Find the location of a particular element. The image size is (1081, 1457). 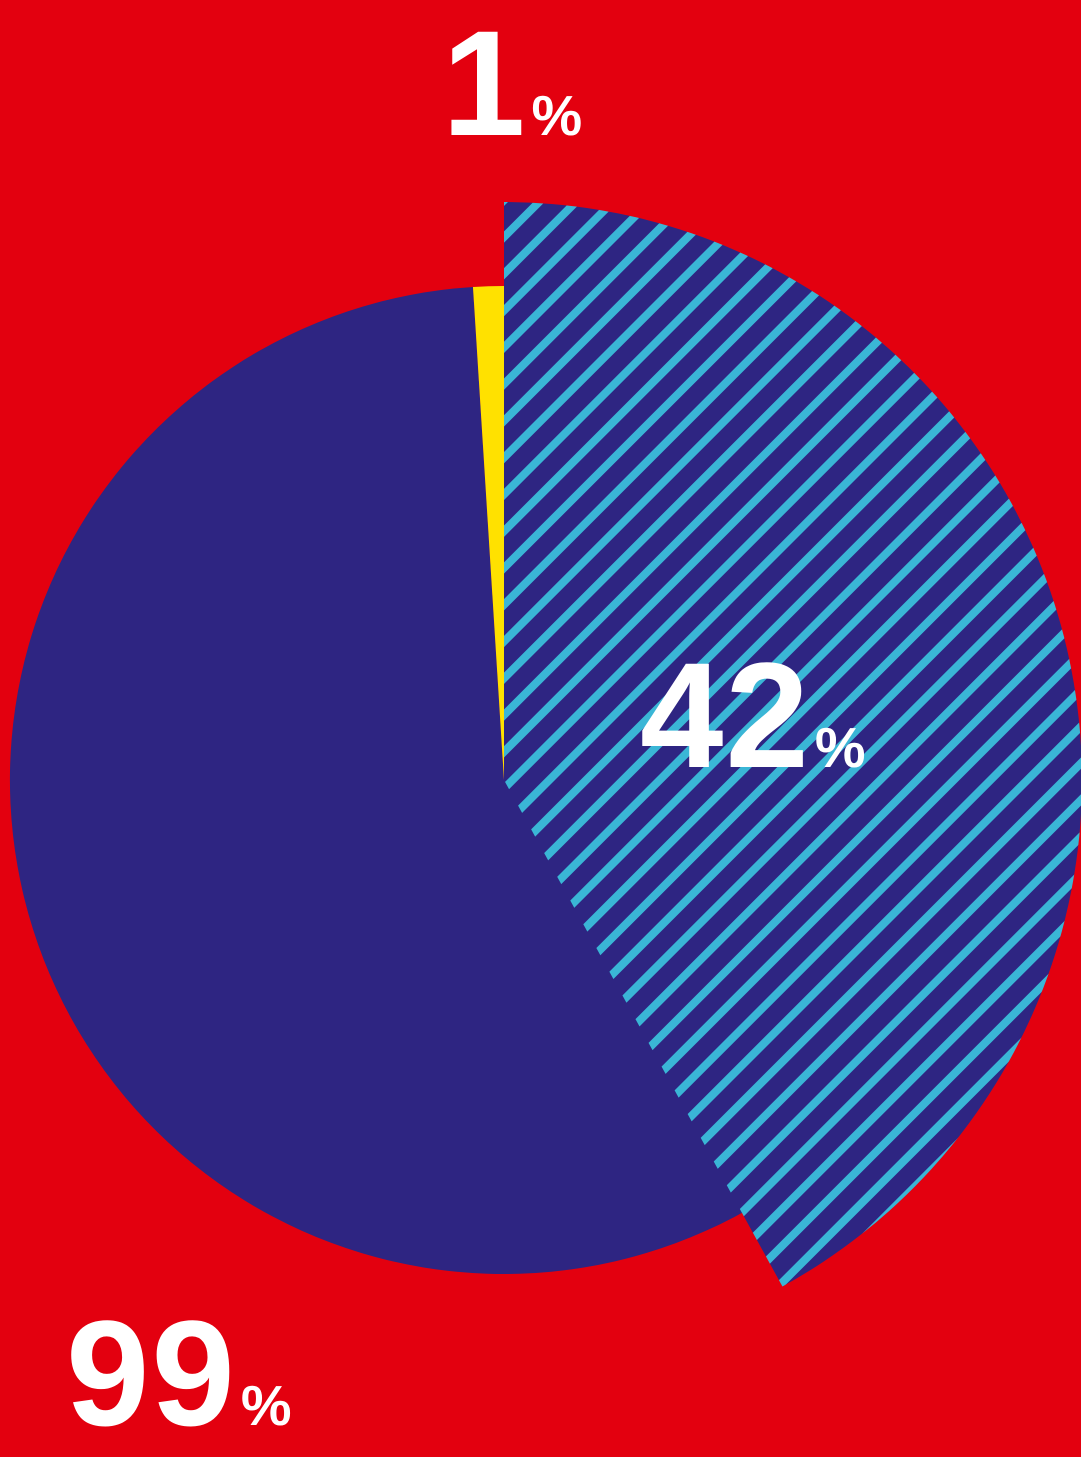

slice-label-42-percent: 42% is located at coordinates (753, 715).